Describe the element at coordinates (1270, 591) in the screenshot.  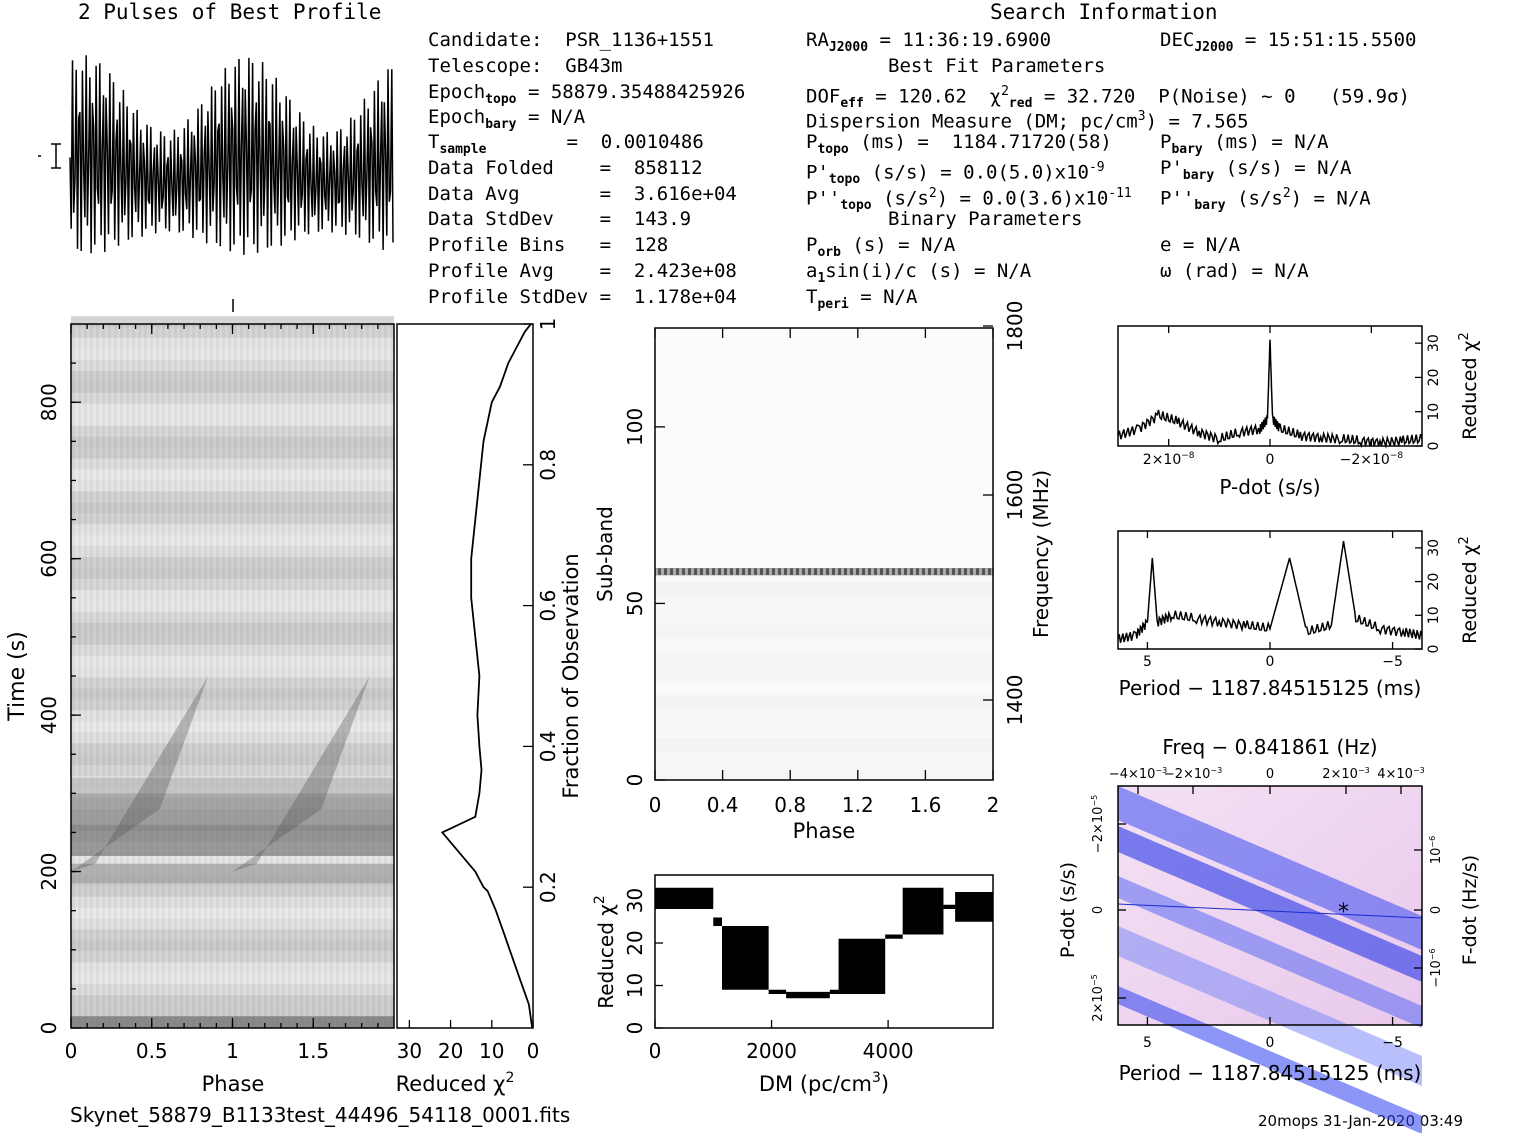
I see `period-line` at that location.